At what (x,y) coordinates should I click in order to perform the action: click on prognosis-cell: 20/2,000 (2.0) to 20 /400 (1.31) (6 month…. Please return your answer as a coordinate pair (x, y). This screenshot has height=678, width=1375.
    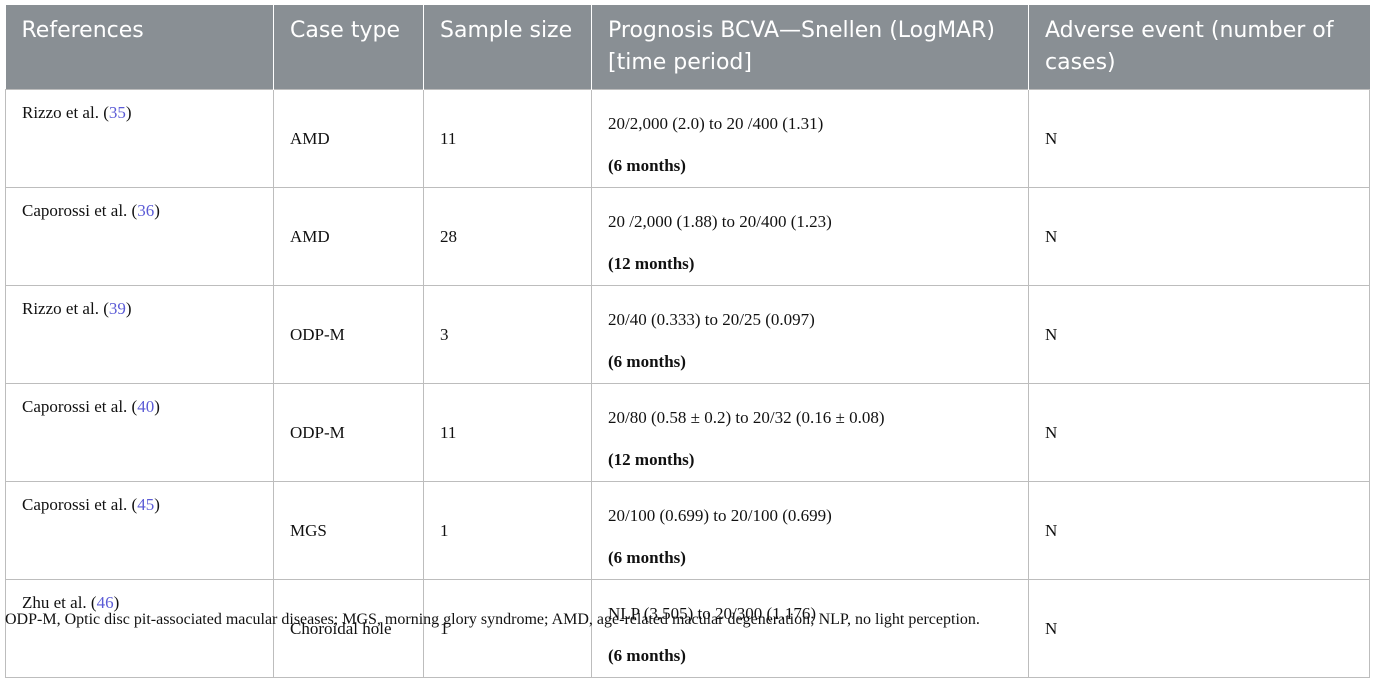
    Looking at the image, I should click on (810, 138).